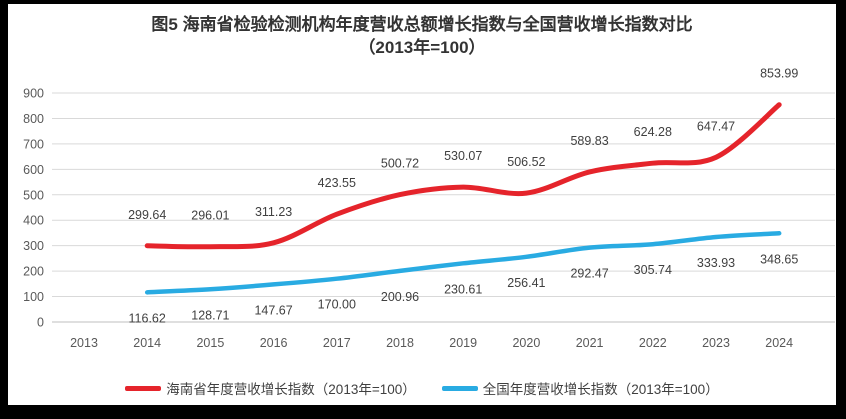 This screenshot has width=846, height=419. I want to click on x-tick-label: 2017, so click(337, 343).